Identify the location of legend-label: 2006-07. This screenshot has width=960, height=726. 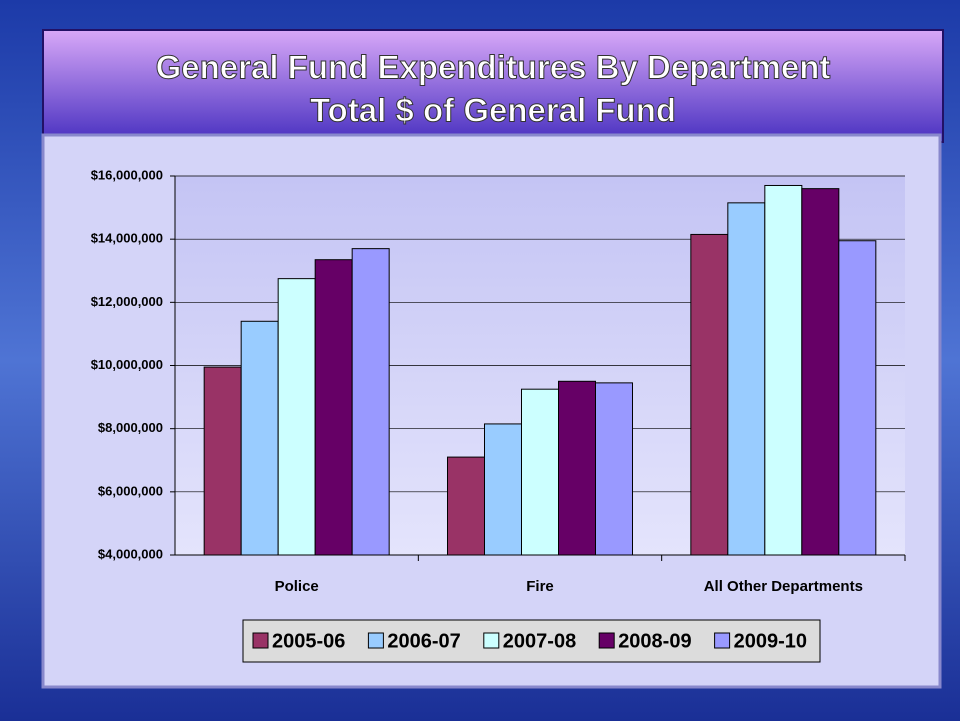
(423, 641).